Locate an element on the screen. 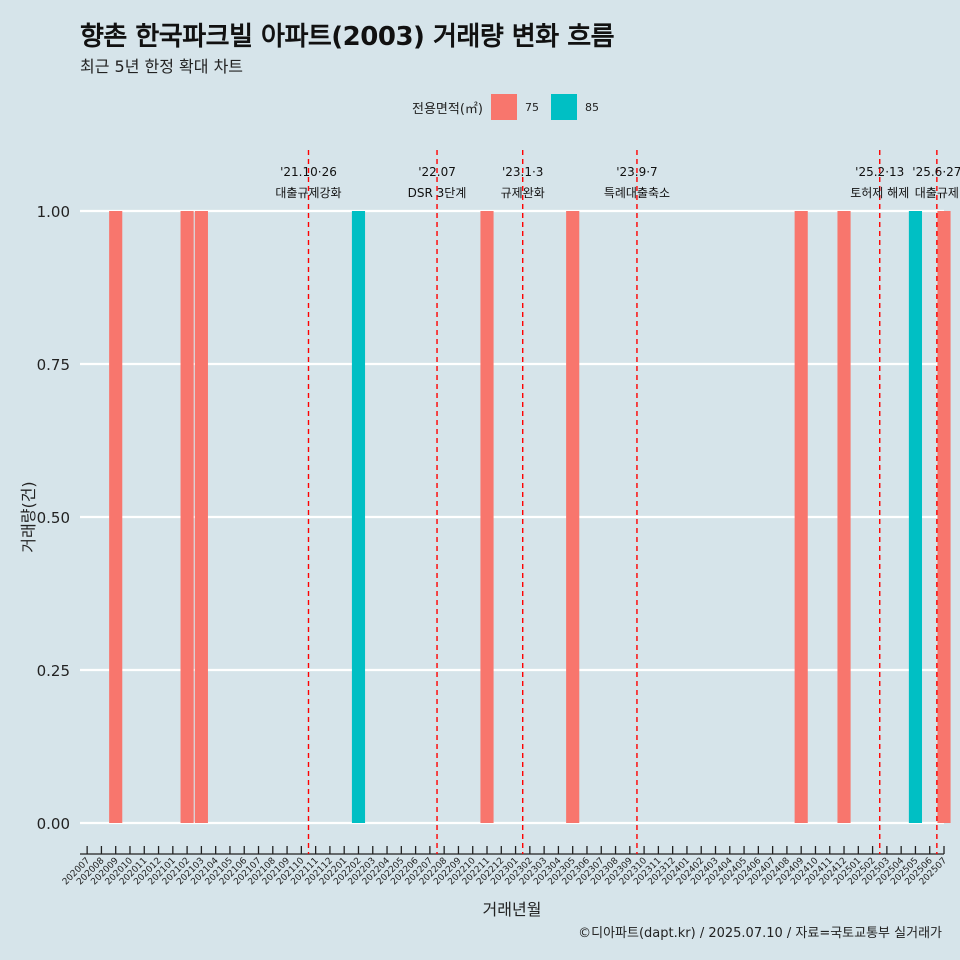 The height and width of the screenshot is (960, 960). y-tick-label: 0.50 is located at coordinates (53, 518).